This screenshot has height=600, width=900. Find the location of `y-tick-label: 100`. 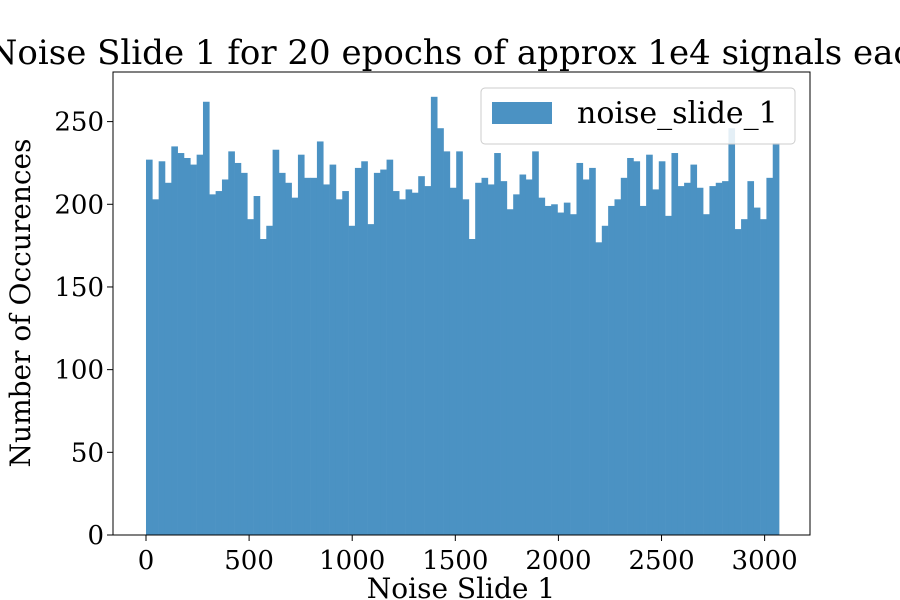

y-tick-label: 100 is located at coordinates (79, 371).